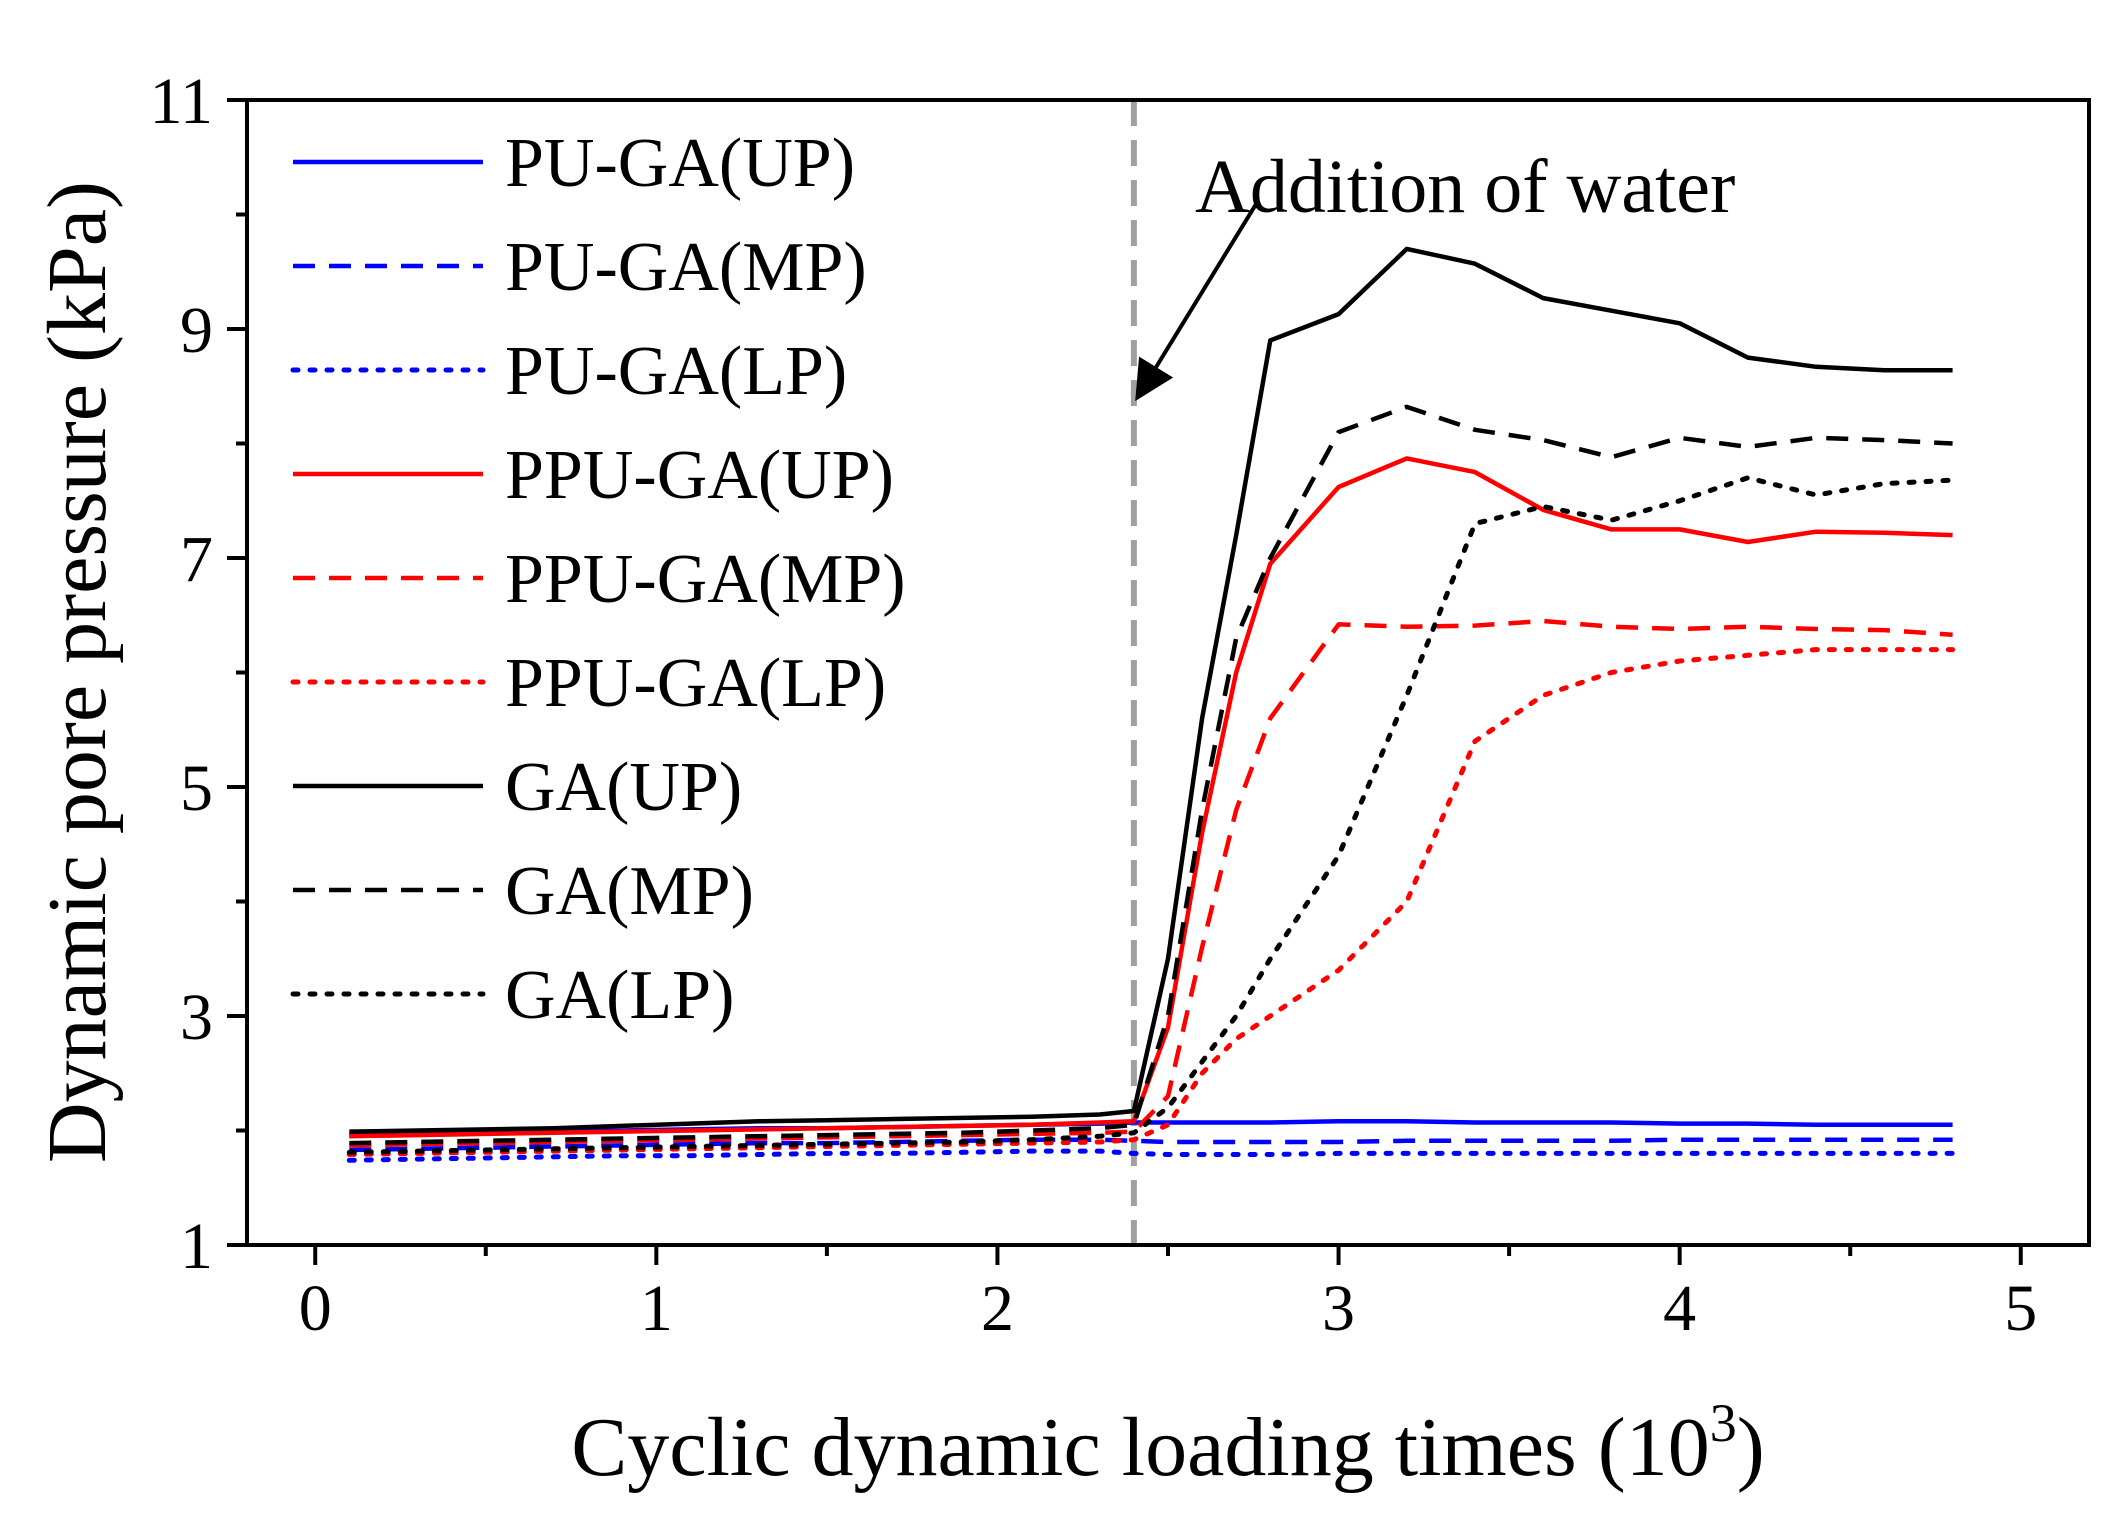 This screenshot has width=2114, height=1522. I want to click on y-tick-label: 7, so click(196, 559).